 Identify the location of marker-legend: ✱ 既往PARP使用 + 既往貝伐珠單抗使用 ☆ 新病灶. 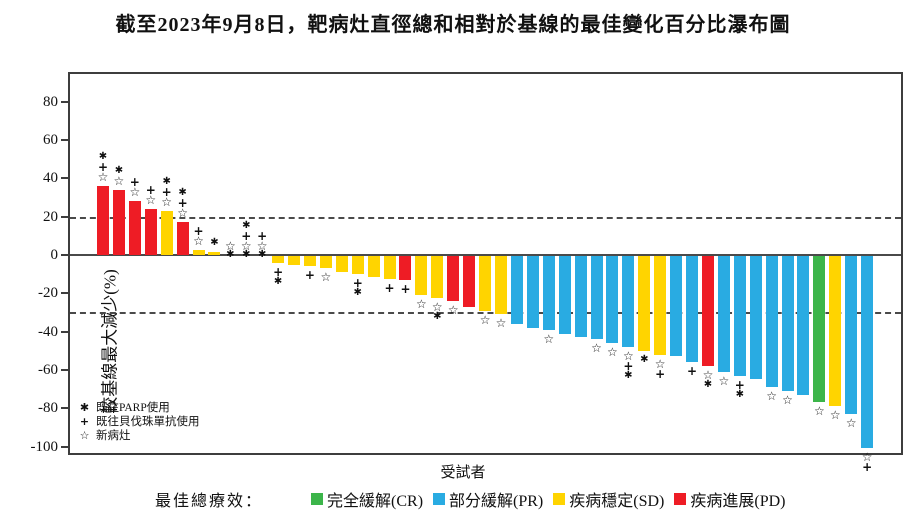
(139, 422).